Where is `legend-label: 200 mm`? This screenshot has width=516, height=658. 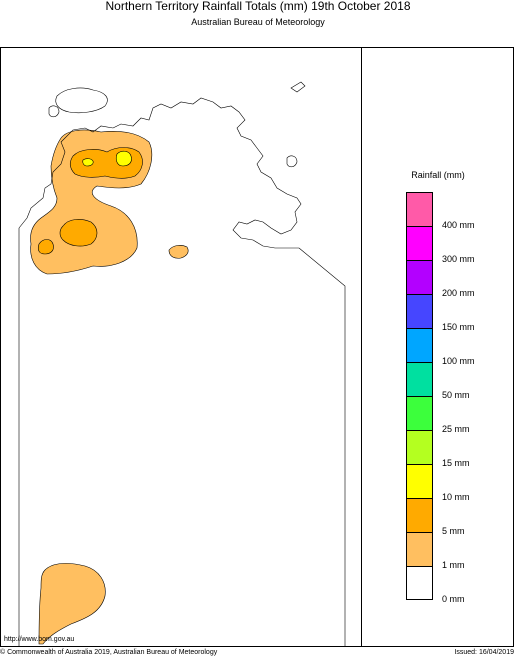 legend-label: 200 mm is located at coordinates (458, 293).